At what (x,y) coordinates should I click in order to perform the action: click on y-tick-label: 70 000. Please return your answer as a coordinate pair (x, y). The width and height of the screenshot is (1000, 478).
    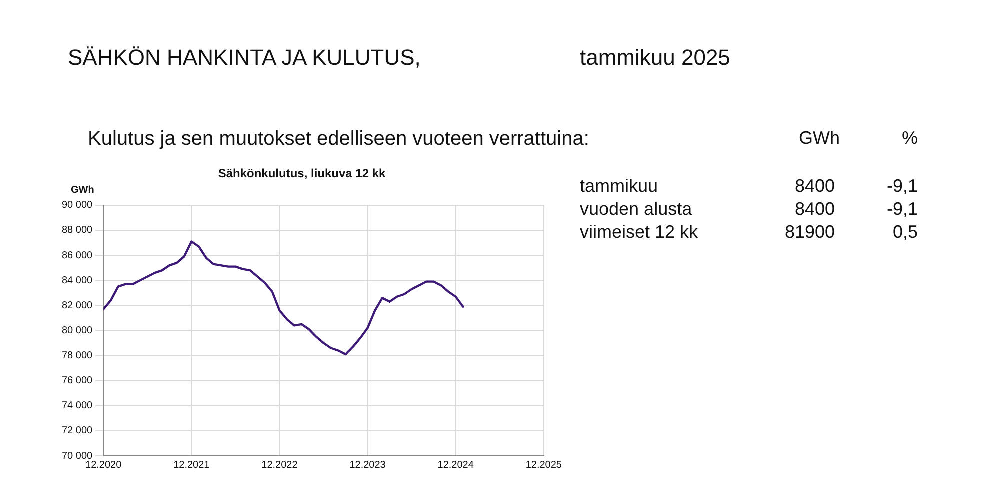
    Looking at the image, I should click on (78, 456).